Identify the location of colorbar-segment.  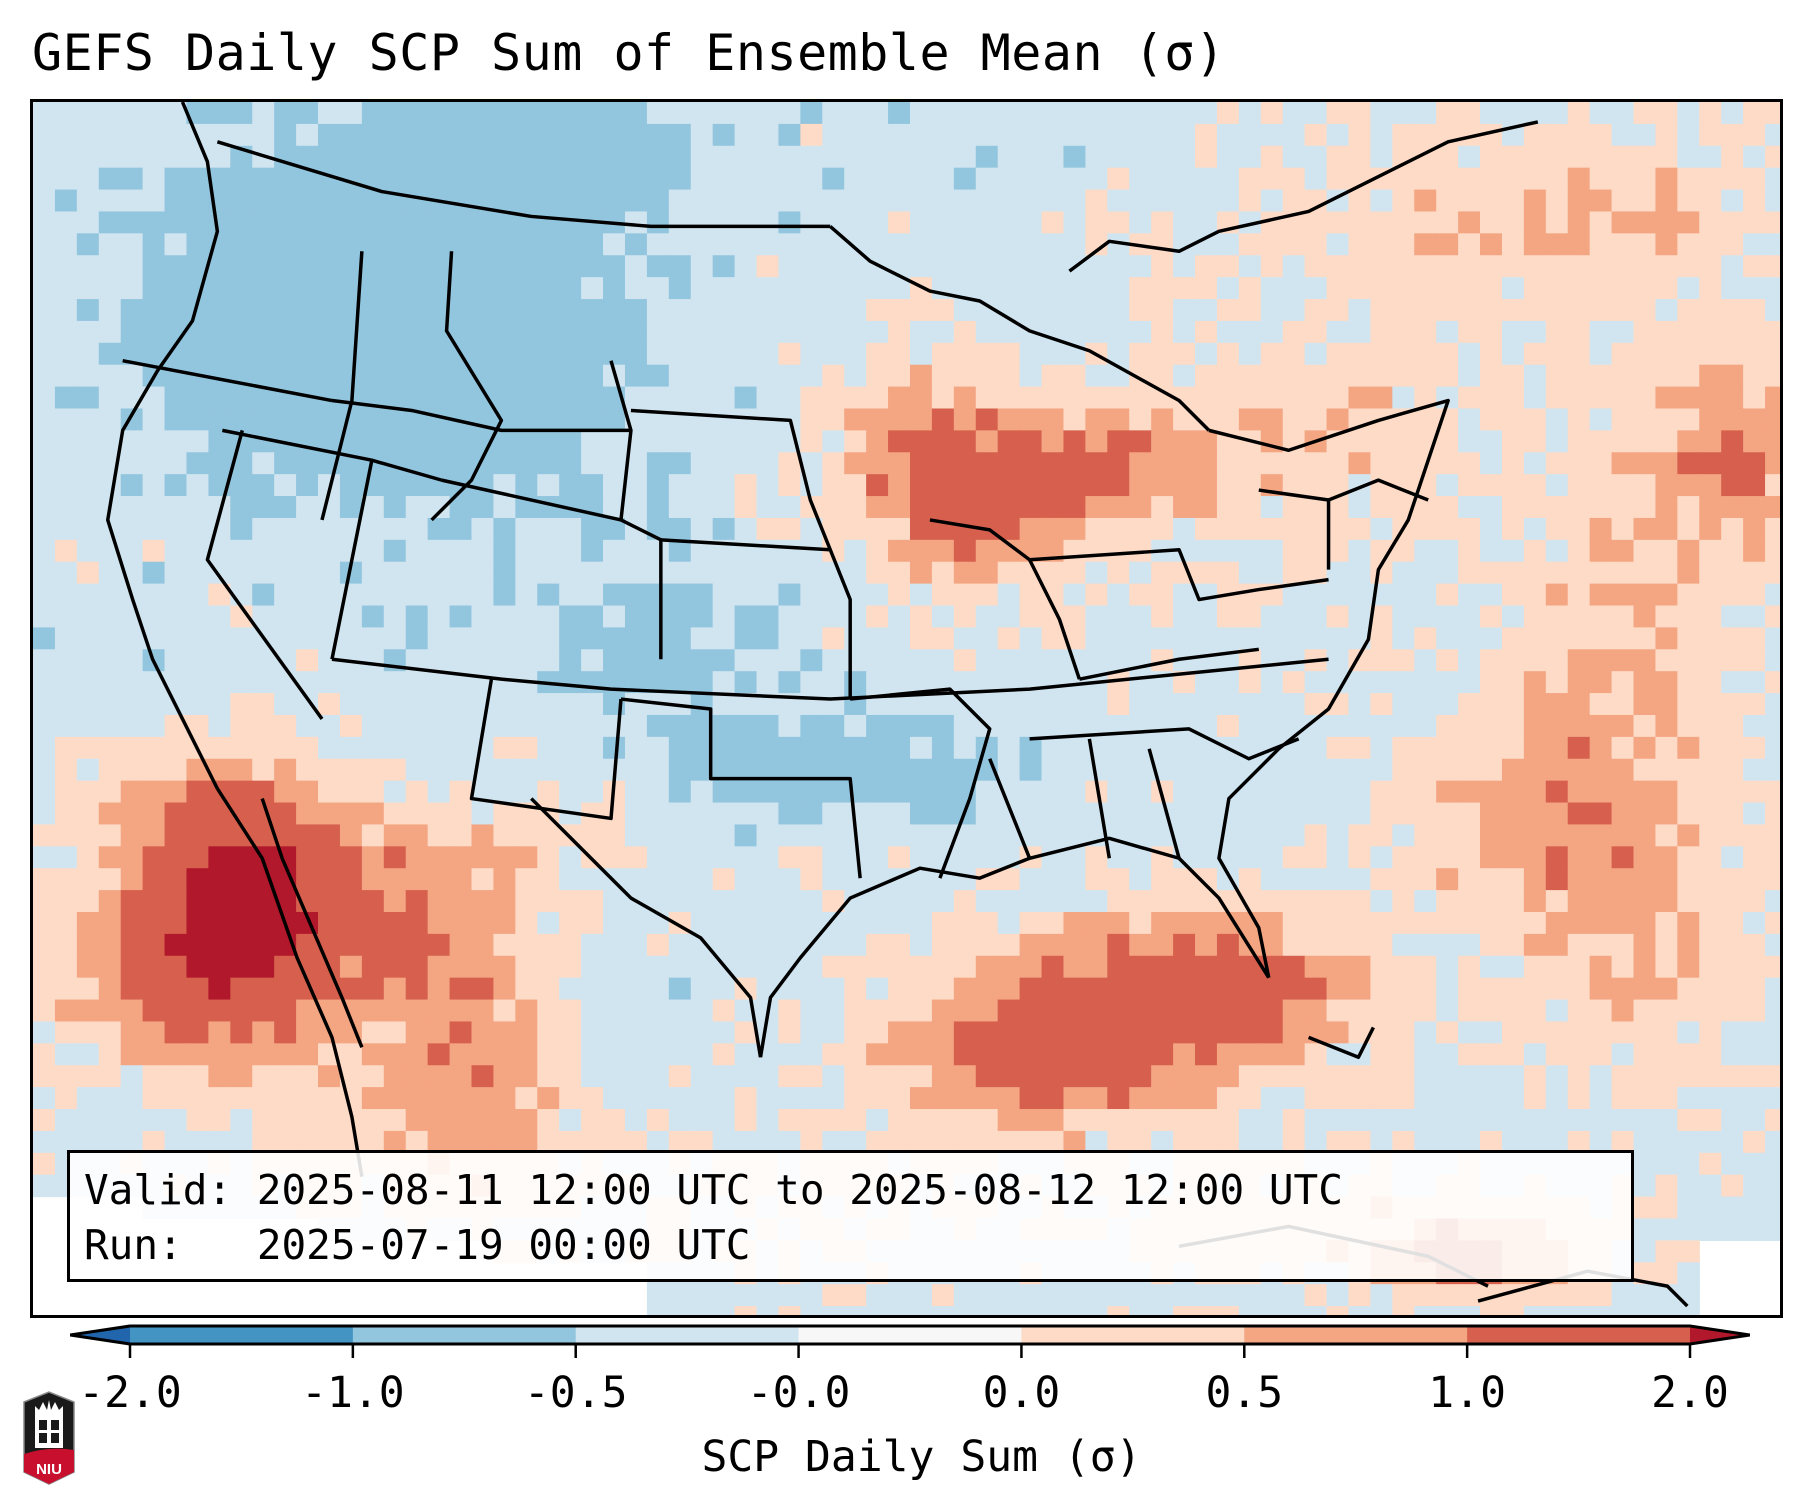
(1133, 1335).